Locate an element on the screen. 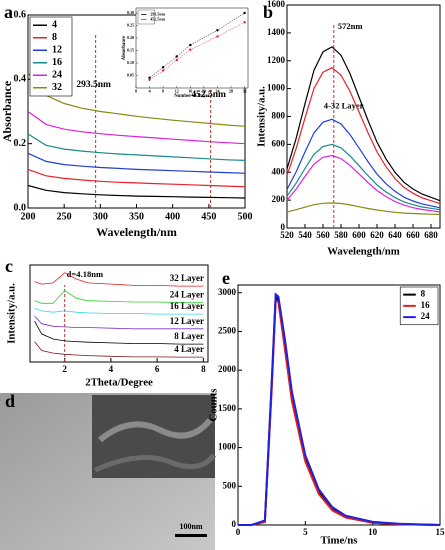 The width and height of the screenshot is (445, 550). x-tick-label: 660 is located at coordinates (413, 235).